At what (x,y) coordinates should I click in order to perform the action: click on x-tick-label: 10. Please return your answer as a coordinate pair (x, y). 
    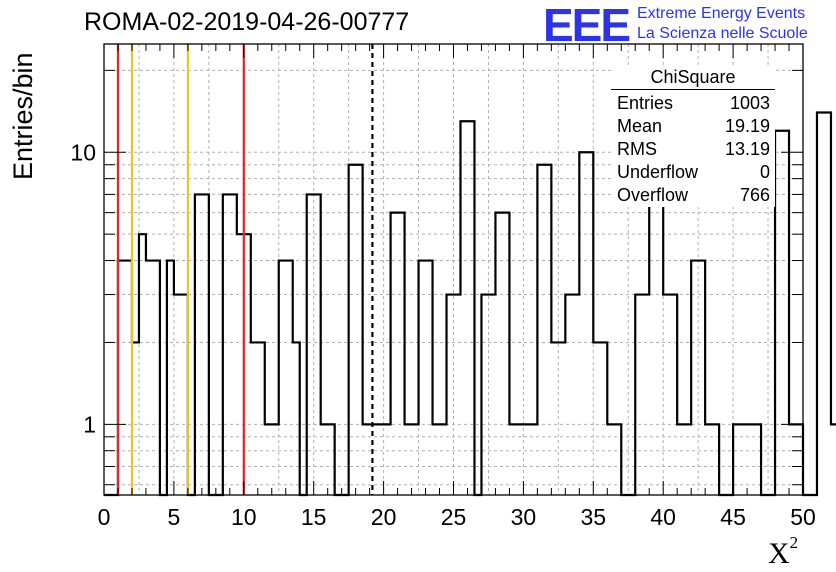
    Looking at the image, I should click on (244, 517).